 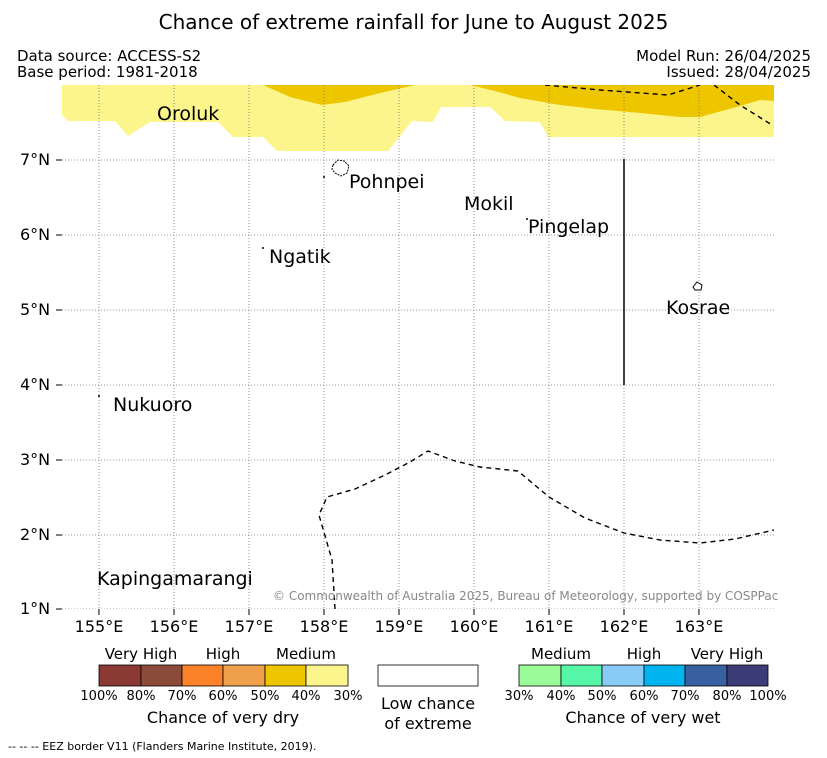 What do you see at coordinates (727, 654) in the screenshot?
I see `wet-category-very-high: Very High` at bounding box center [727, 654].